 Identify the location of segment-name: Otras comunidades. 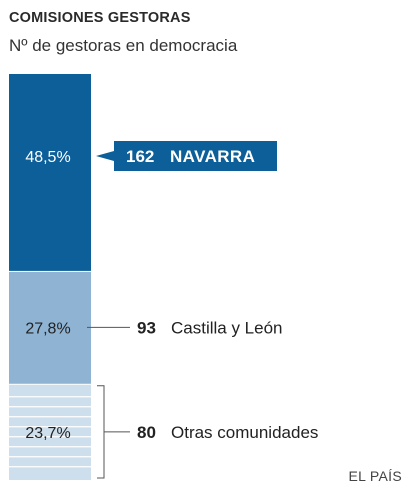
(244, 432).